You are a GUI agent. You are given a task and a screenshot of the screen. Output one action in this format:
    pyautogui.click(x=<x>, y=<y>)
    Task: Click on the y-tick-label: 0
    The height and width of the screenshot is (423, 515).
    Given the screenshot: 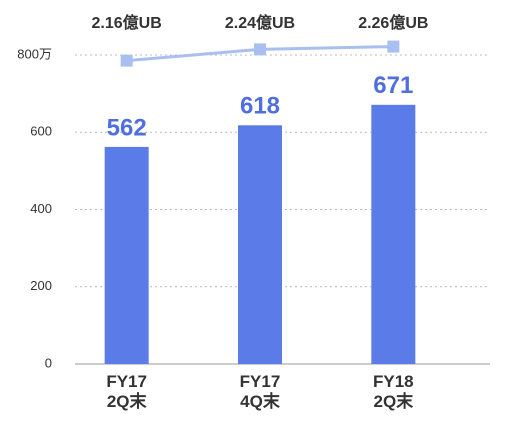 What is the action you would take?
    pyautogui.click(x=48, y=362)
    